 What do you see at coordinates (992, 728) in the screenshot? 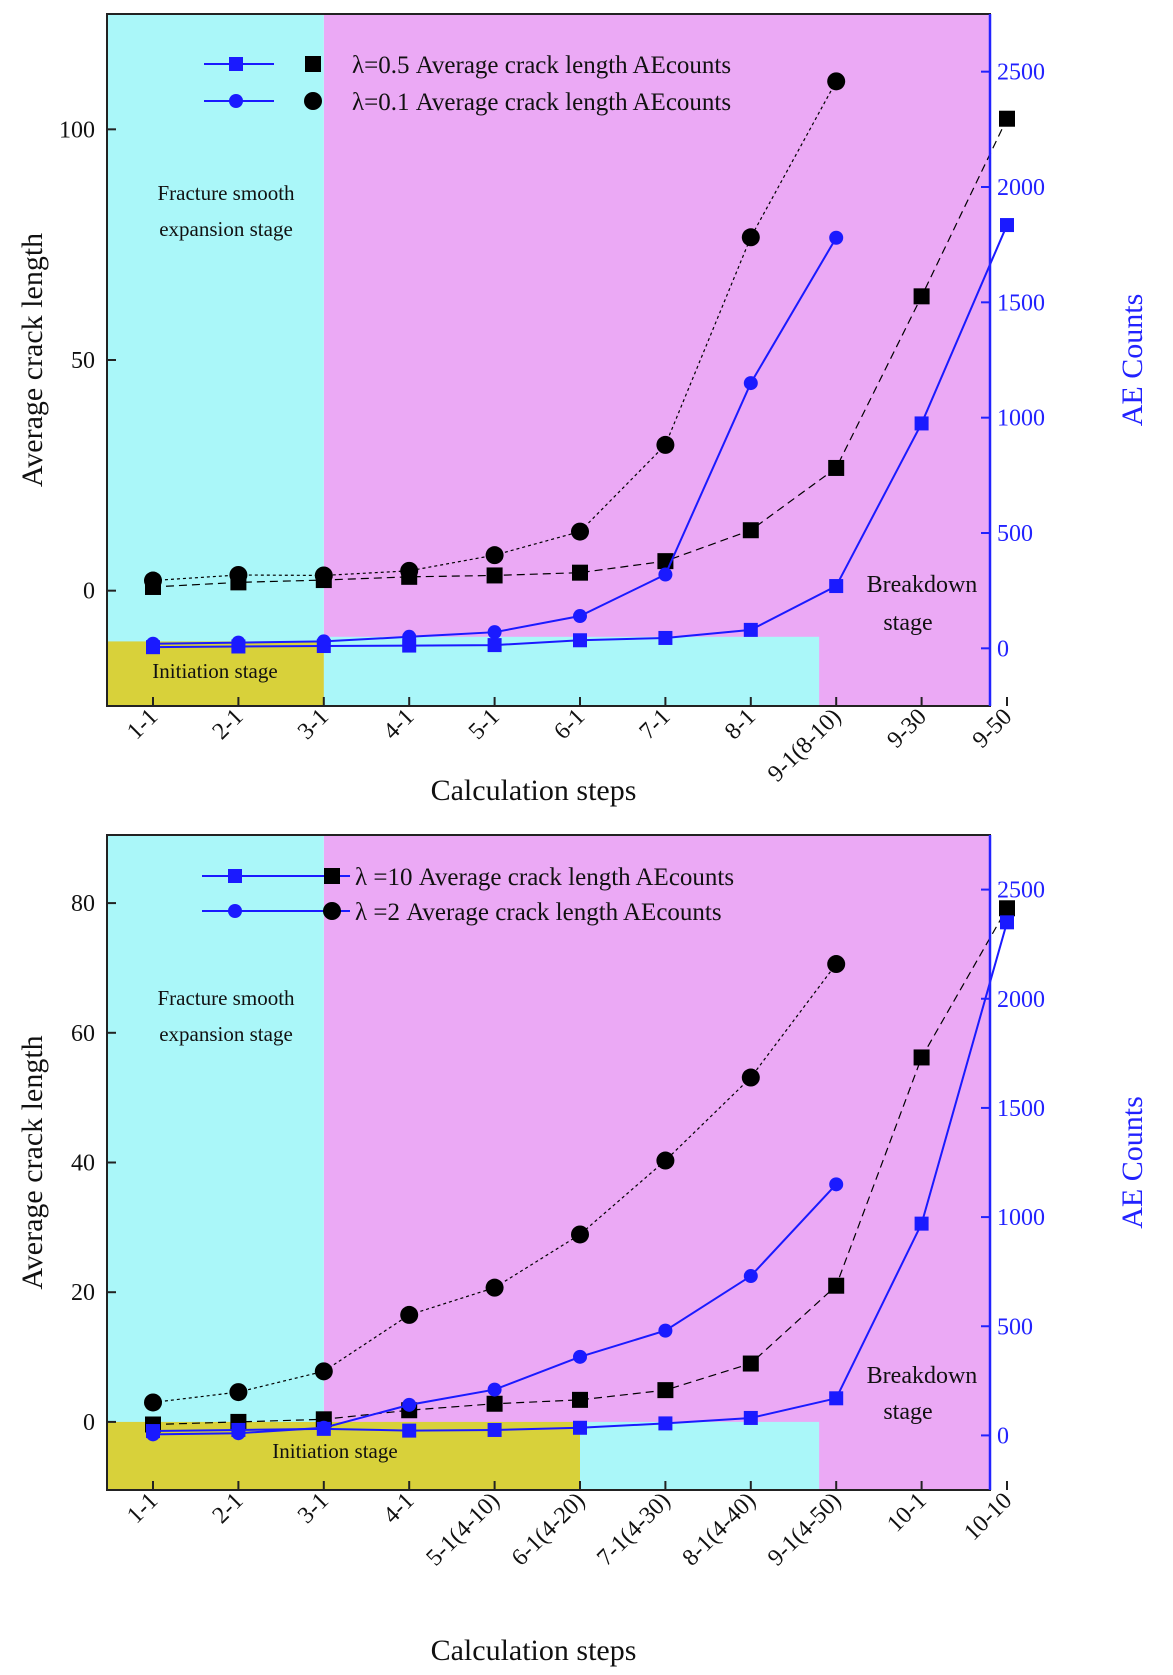
I see `x-tick-label: 9-50` at bounding box center [992, 728].